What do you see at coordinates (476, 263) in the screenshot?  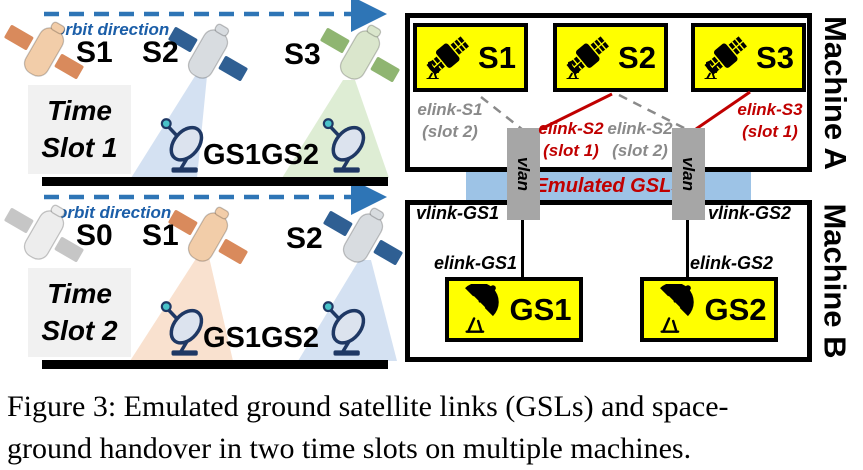 I see `elink-gs1-label: elink-GS1` at bounding box center [476, 263].